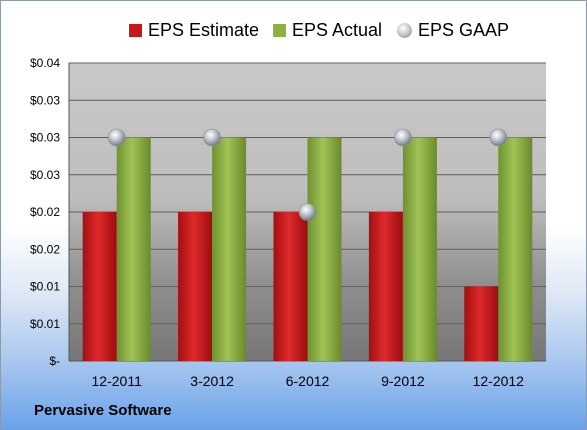  I want to click on legend-marker-gaap, so click(404, 30).